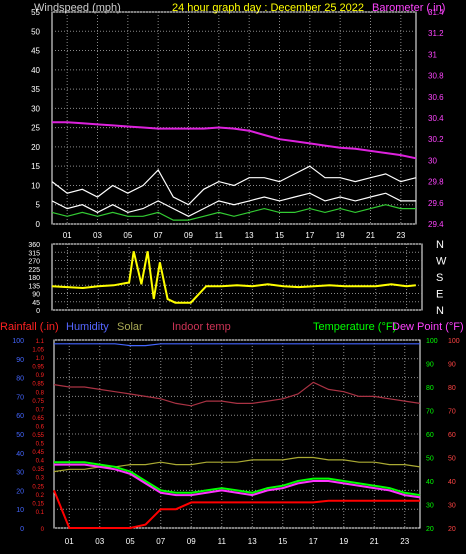 This screenshot has height=554, width=466. Describe the element at coordinates (454, 341) in the screenshot. I see `dewpoint-tick-label: 100` at that location.